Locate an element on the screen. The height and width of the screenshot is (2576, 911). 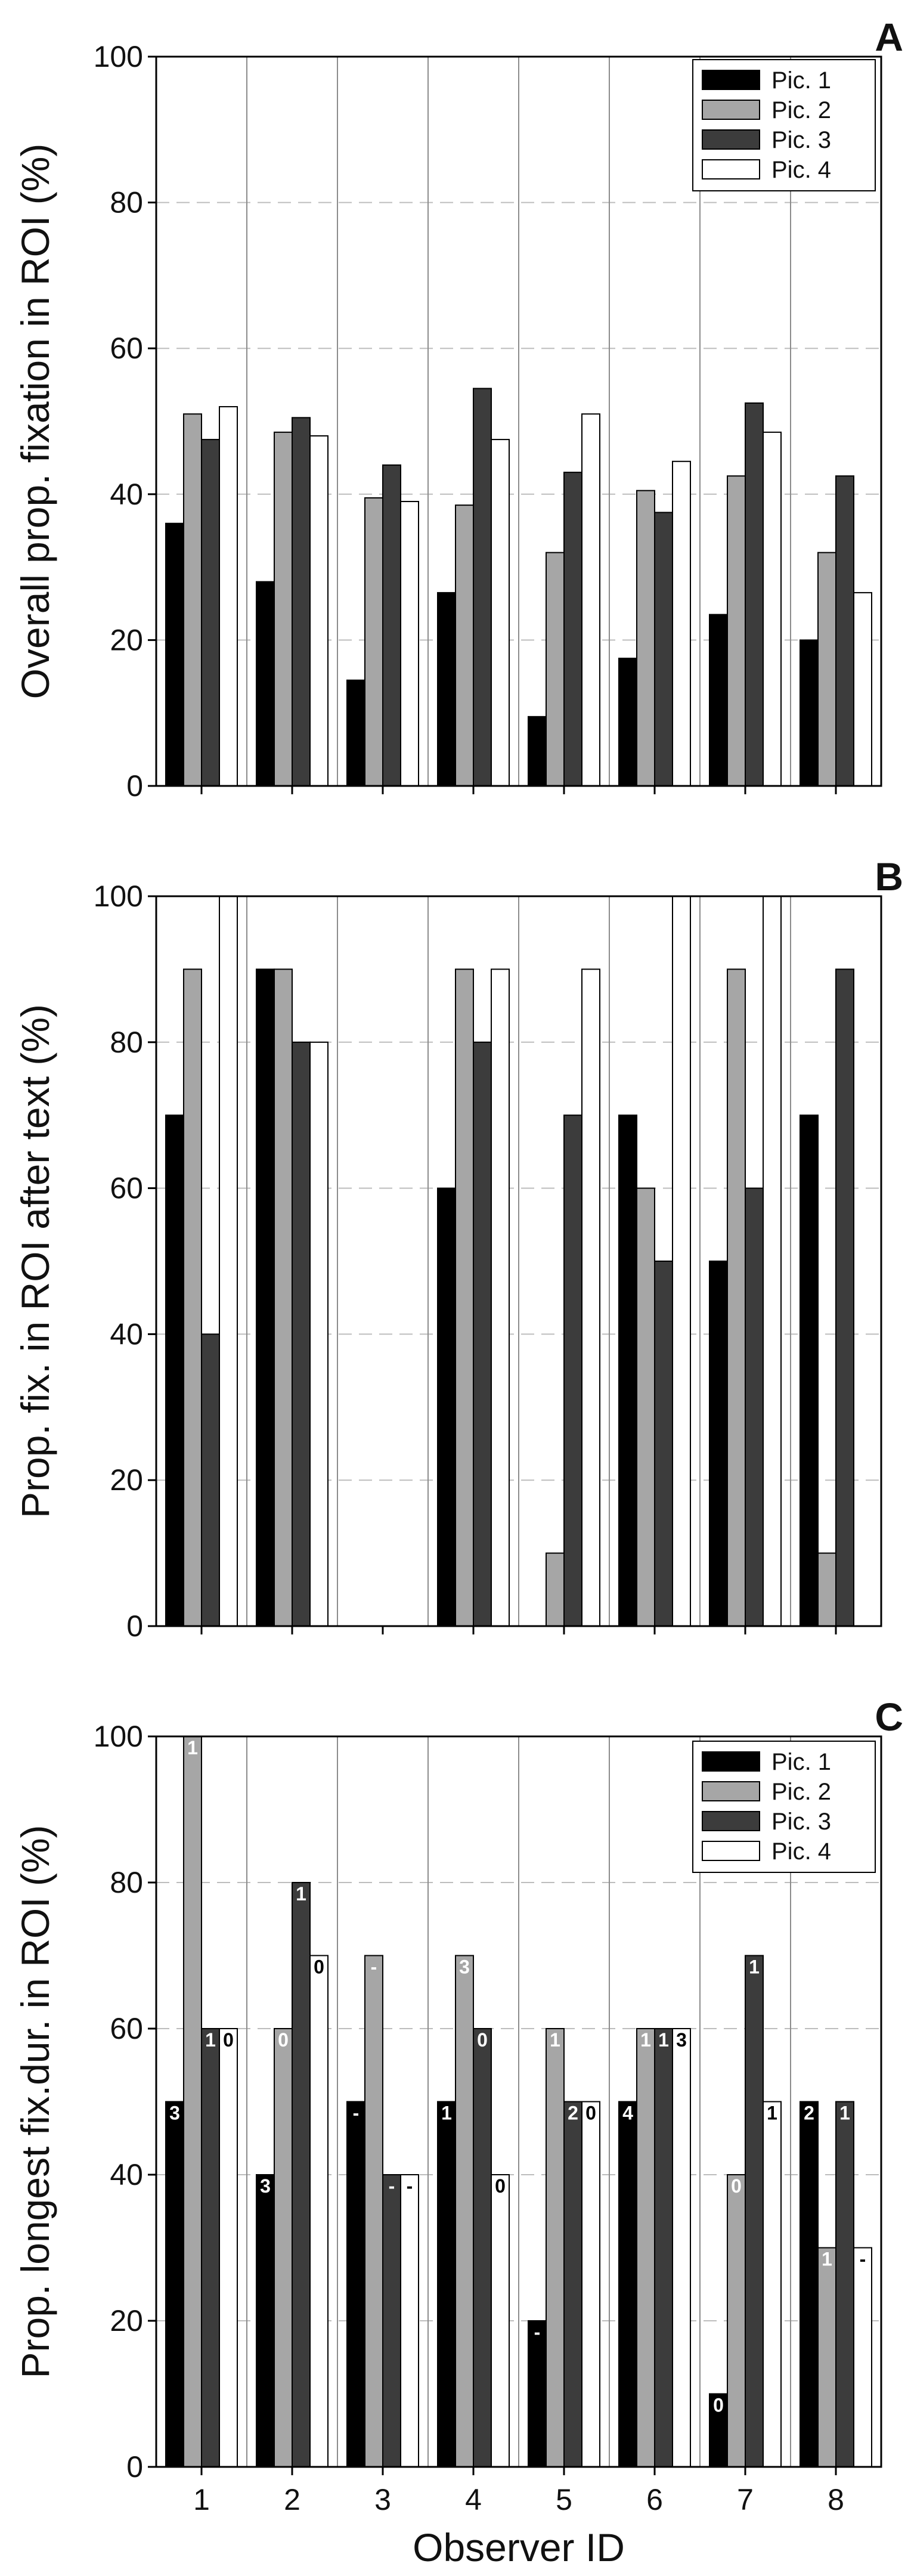
panel-letter: C is located at coordinates (889, 1717).